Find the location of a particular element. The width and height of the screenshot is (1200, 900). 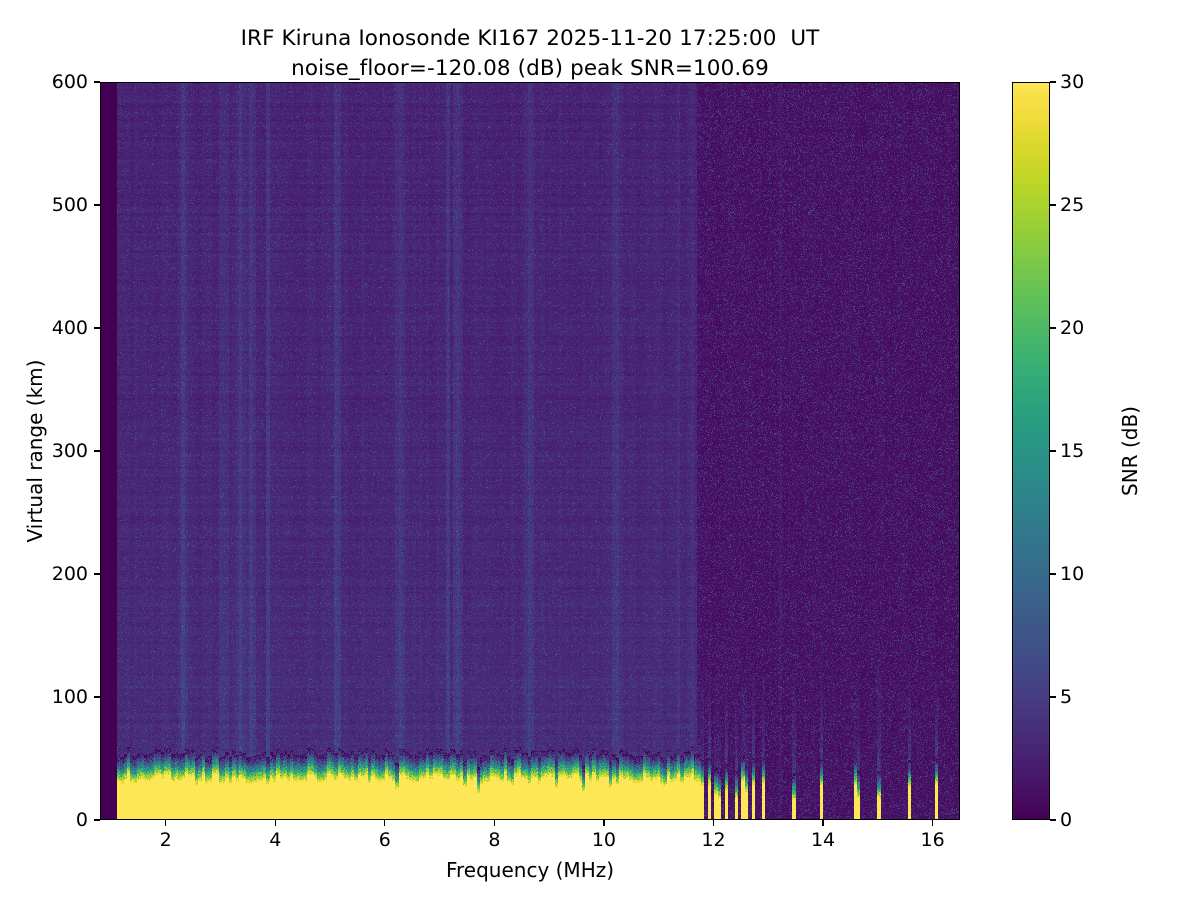

x-tick-label: 6 is located at coordinates (384, 840).